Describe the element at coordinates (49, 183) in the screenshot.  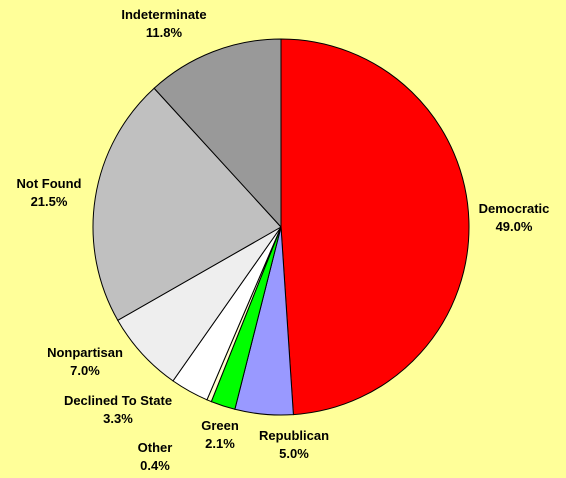
I see `slice-label: Not Found` at that location.